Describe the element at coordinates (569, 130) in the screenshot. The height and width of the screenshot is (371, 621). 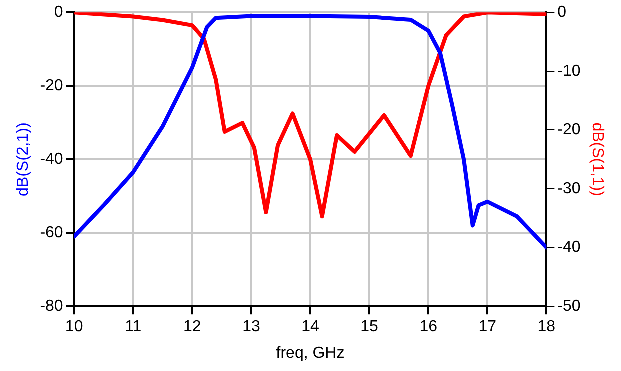
I see `y2-tick-label: -20` at that location.